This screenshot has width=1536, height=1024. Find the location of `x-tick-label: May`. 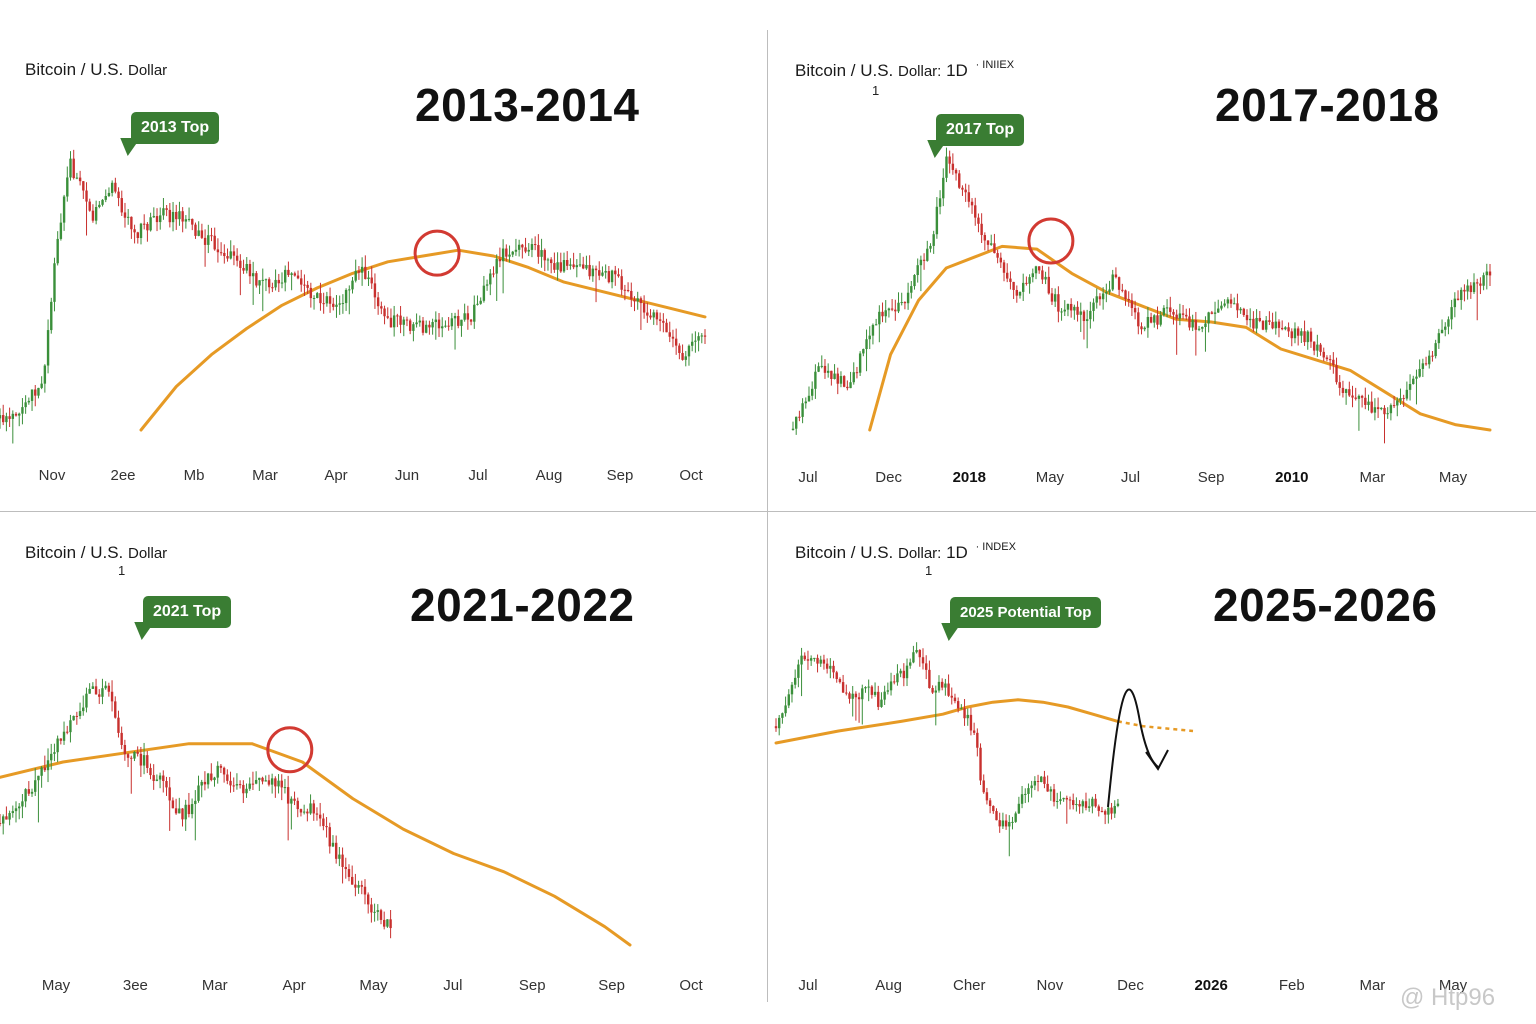

x-tick-label: May is located at coordinates (1453, 985).